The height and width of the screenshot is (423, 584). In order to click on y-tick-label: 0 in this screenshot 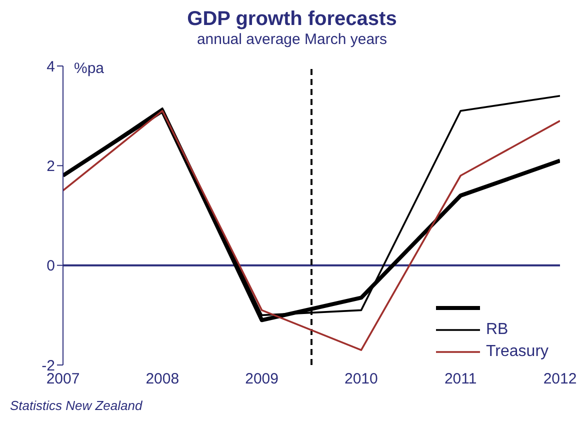, I will do `click(50, 266)`.